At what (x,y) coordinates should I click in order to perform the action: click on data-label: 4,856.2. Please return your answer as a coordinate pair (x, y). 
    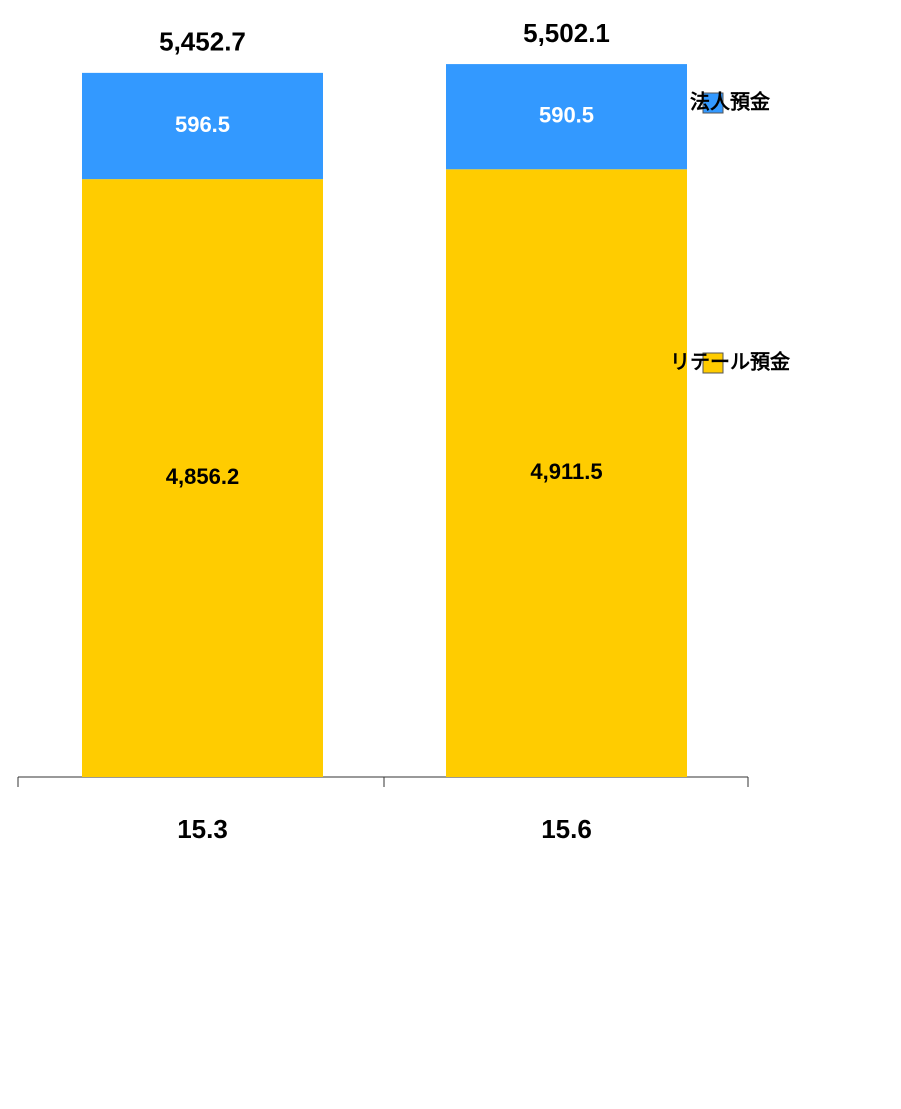
    Looking at the image, I should click on (202, 476).